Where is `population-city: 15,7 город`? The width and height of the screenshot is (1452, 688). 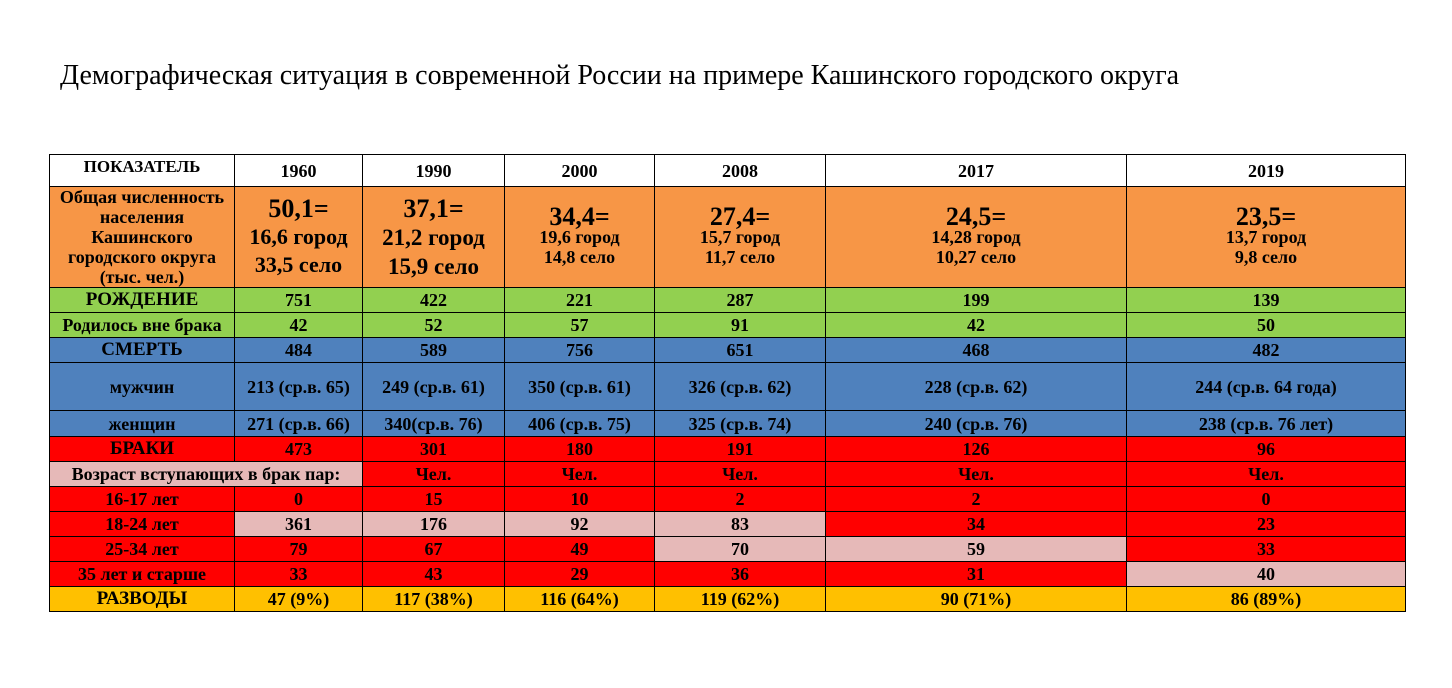 population-city: 15,7 город is located at coordinates (740, 237).